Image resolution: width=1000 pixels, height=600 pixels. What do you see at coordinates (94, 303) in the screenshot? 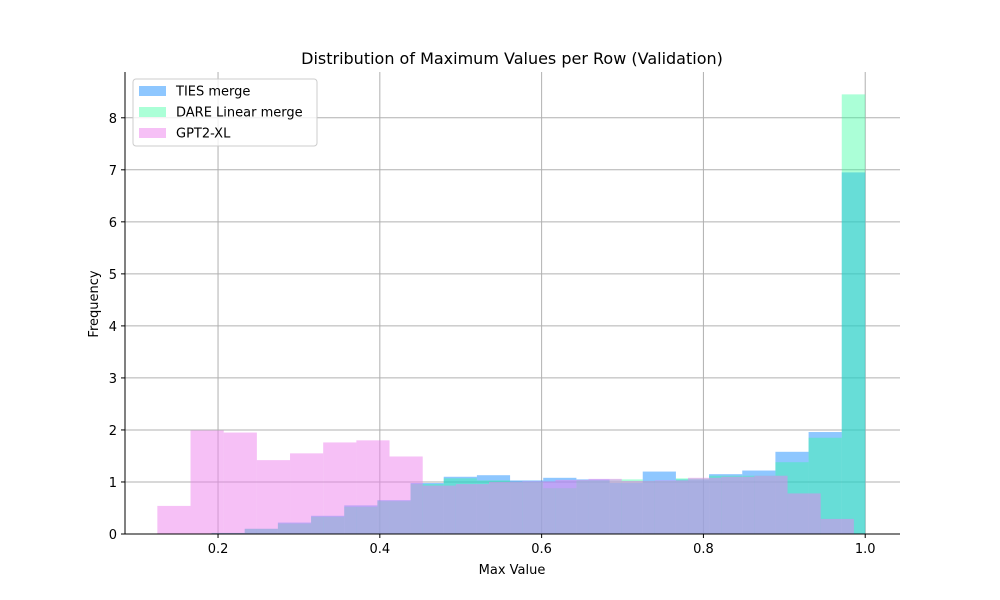
I see `y-axis-label: Frequency` at bounding box center [94, 303].